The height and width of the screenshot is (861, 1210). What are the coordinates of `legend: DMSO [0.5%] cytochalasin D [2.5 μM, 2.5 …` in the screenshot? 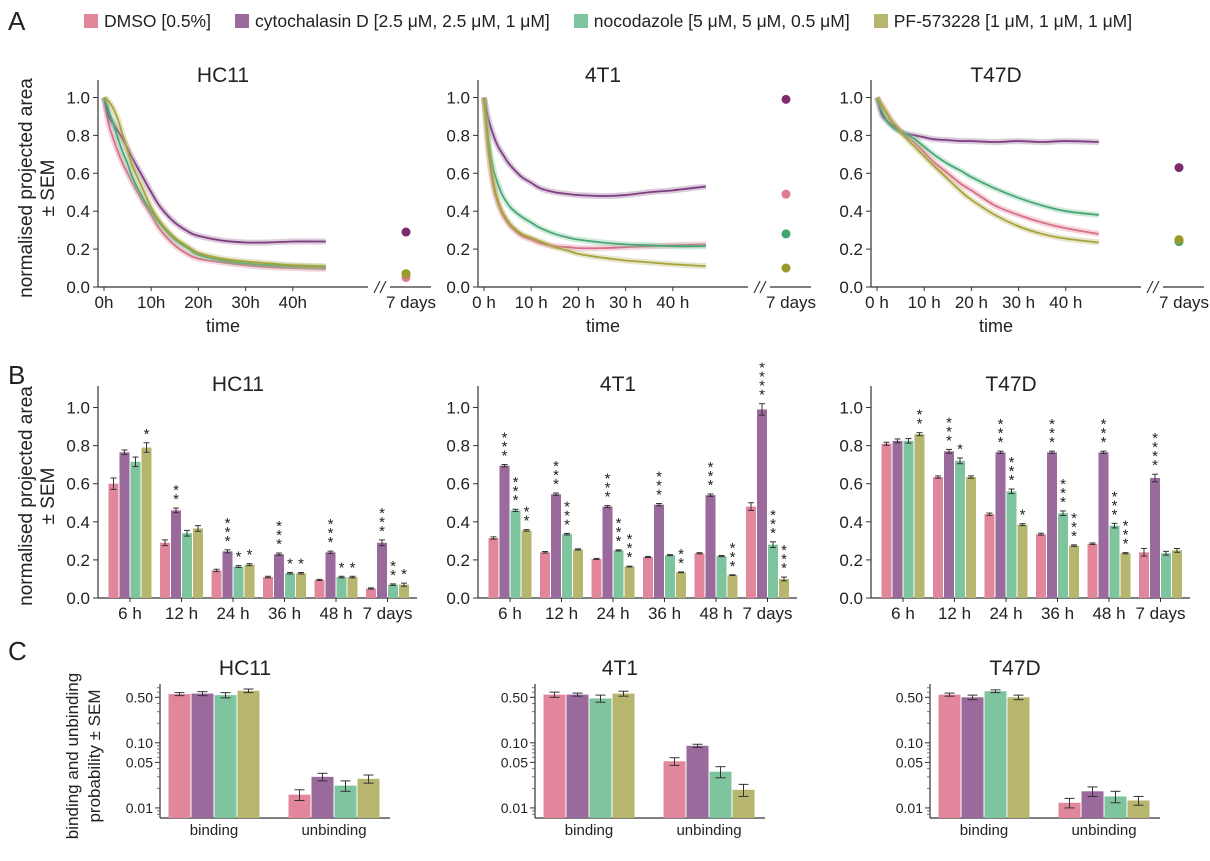 It's located at (608, 21).